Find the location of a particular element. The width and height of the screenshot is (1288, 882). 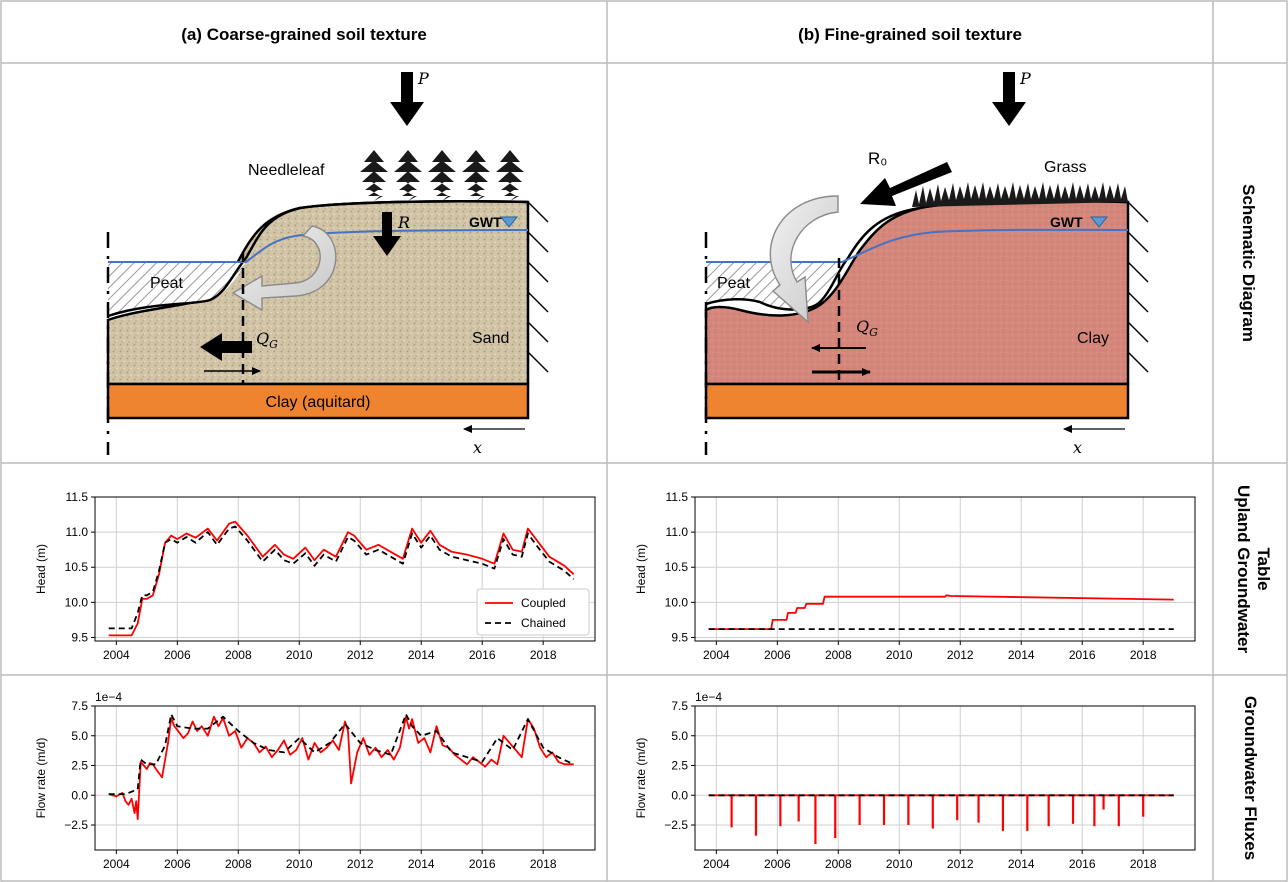

header-col-a: (a) Coarse-grained soil texture is located at coordinates (304, 34).